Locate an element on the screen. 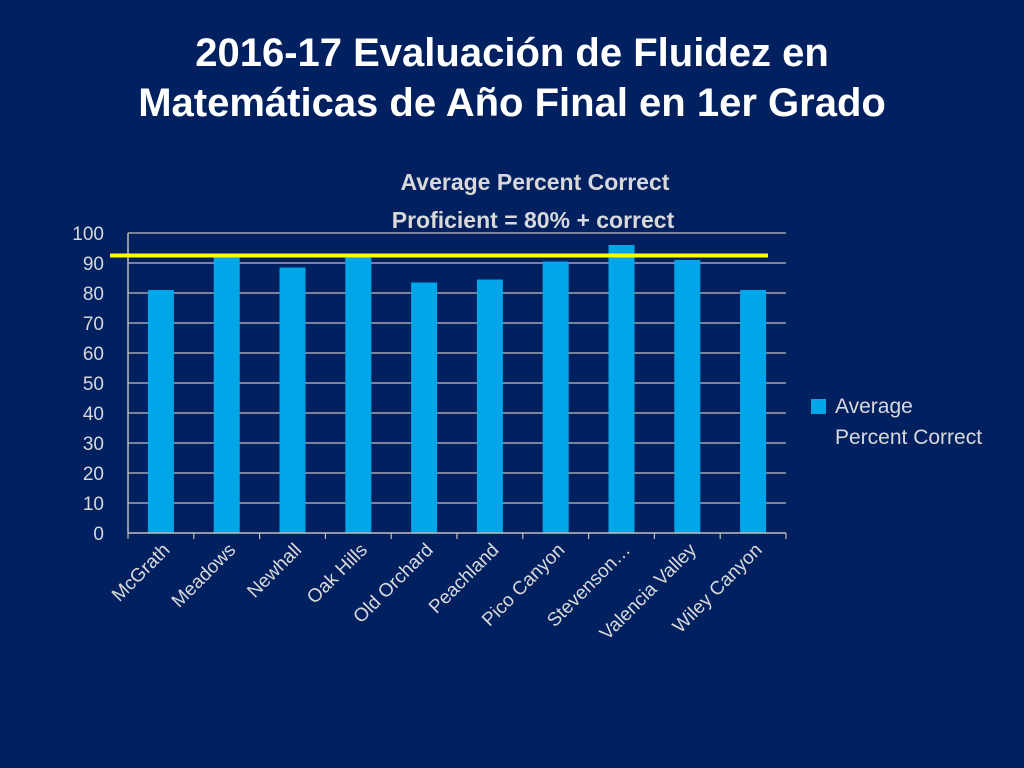  x-category-label: Oak Hills is located at coordinates (337, 574).